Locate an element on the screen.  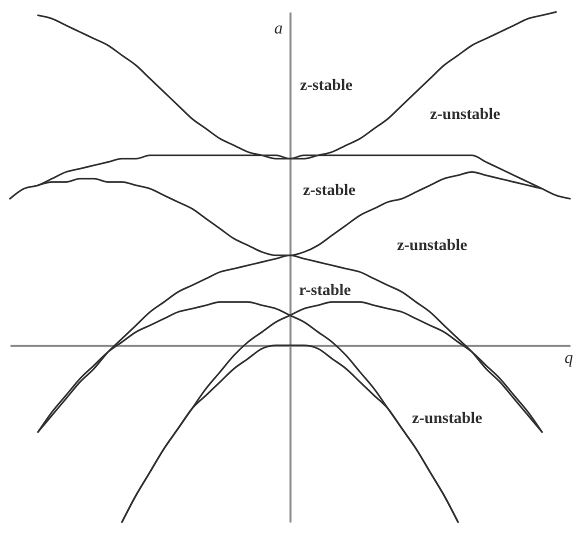
x-axis-title: q is located at coordinates (569, 357).